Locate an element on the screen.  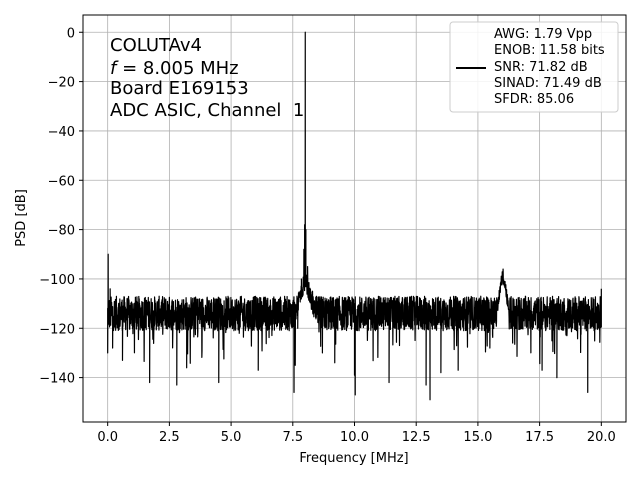
legend-entry-sfdr: SFDR: 85.06 is located at coordinates (534, 99).